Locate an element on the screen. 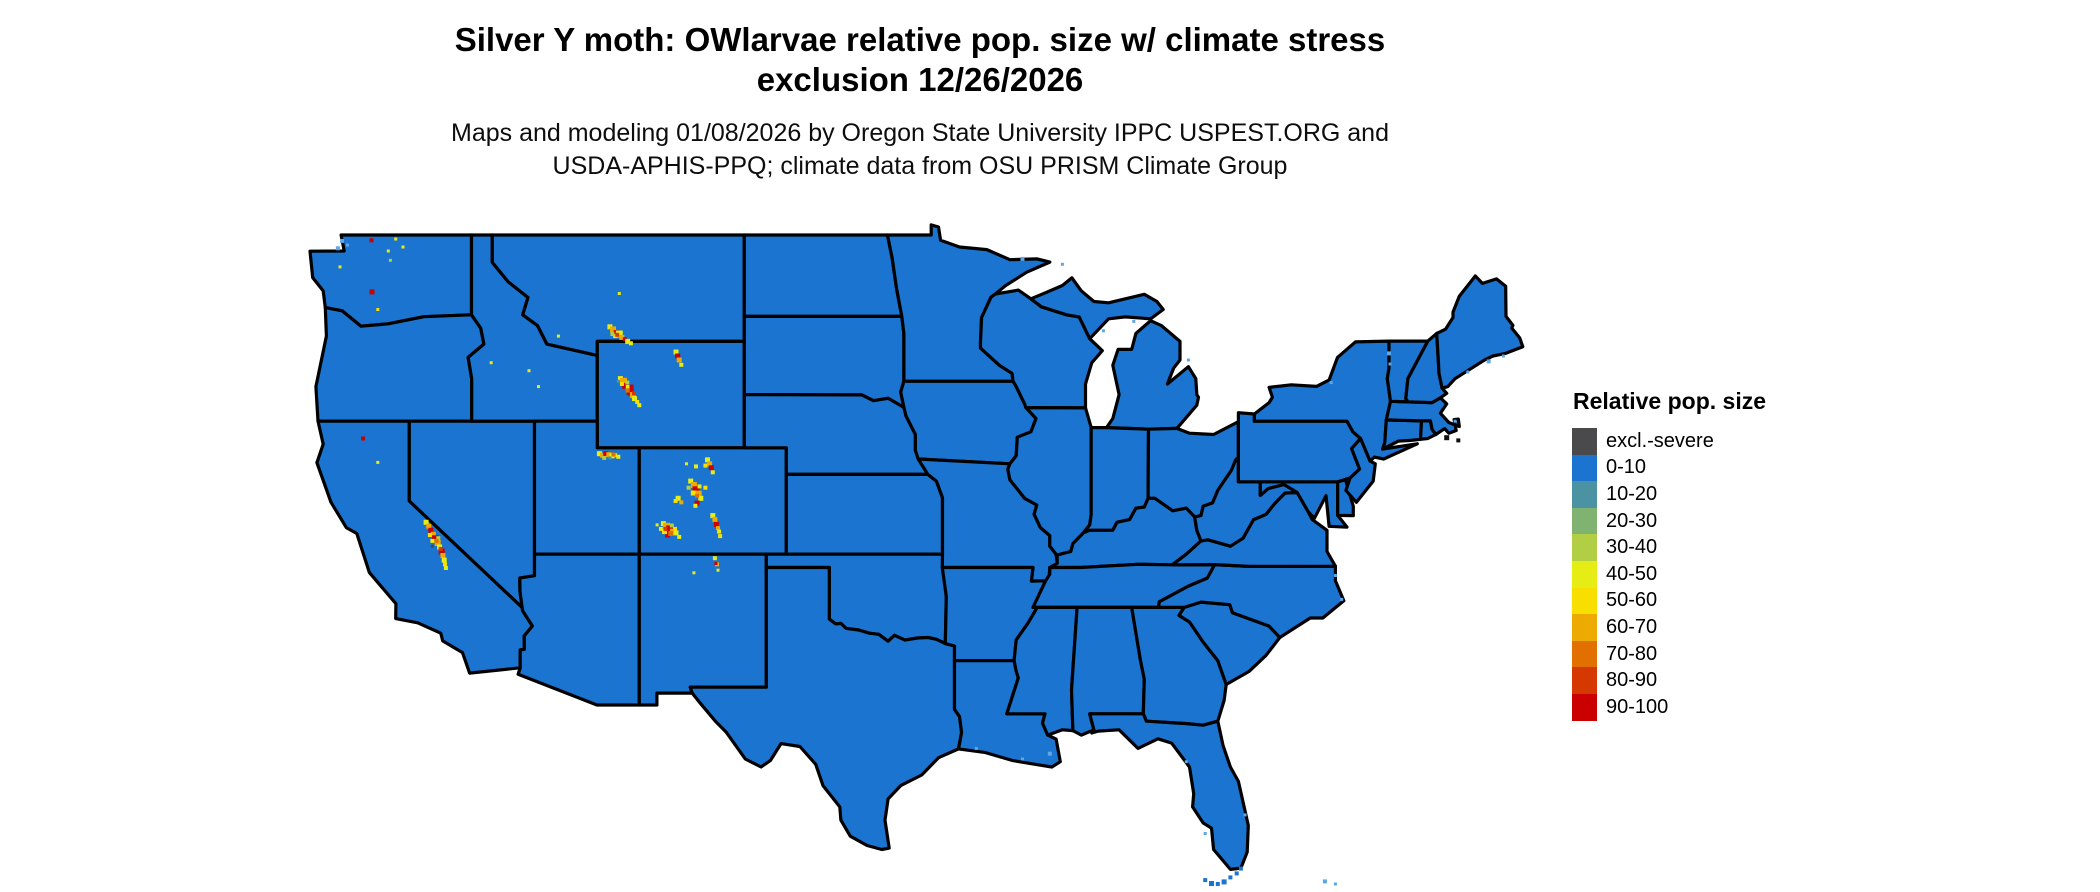 This screenshot has height=892, width=2100. state-kansas is located at coordinates (864, 514).